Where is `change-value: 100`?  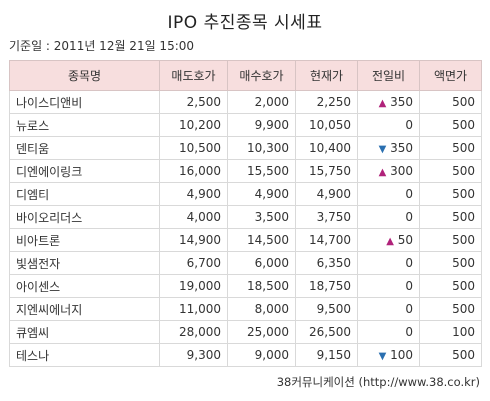
change-value: 100 is located at coordinates (401, 355).